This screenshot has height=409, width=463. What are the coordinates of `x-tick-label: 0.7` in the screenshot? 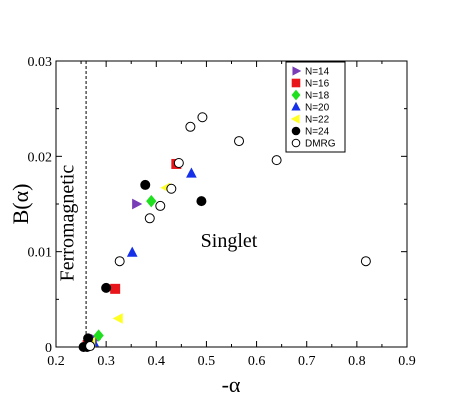 It's located at (307, 361).